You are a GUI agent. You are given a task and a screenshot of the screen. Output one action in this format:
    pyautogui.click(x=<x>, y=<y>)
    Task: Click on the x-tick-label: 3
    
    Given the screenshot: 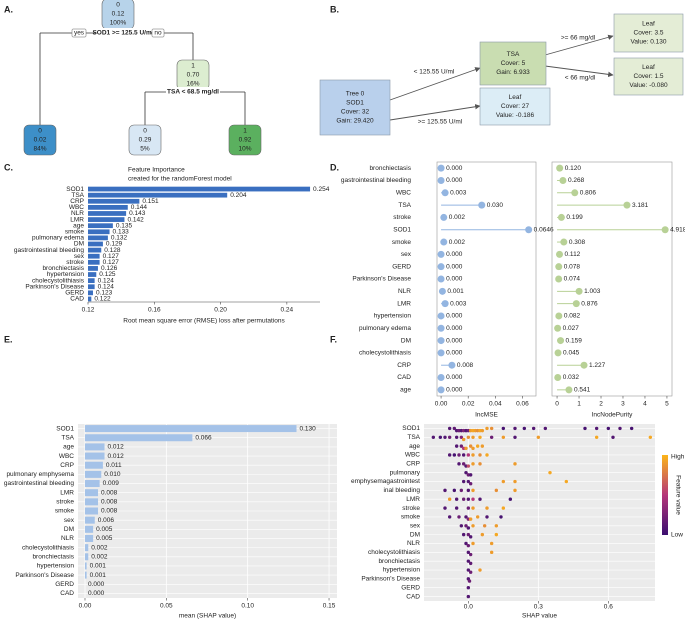 What is the action you would take?
    pyautogui.click(x=623, y=404)
    